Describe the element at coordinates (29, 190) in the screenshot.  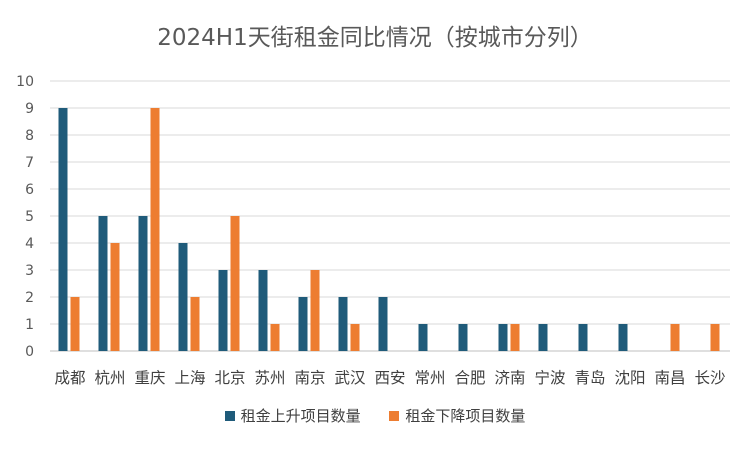
I see `y-tick-label: 6` at that location.